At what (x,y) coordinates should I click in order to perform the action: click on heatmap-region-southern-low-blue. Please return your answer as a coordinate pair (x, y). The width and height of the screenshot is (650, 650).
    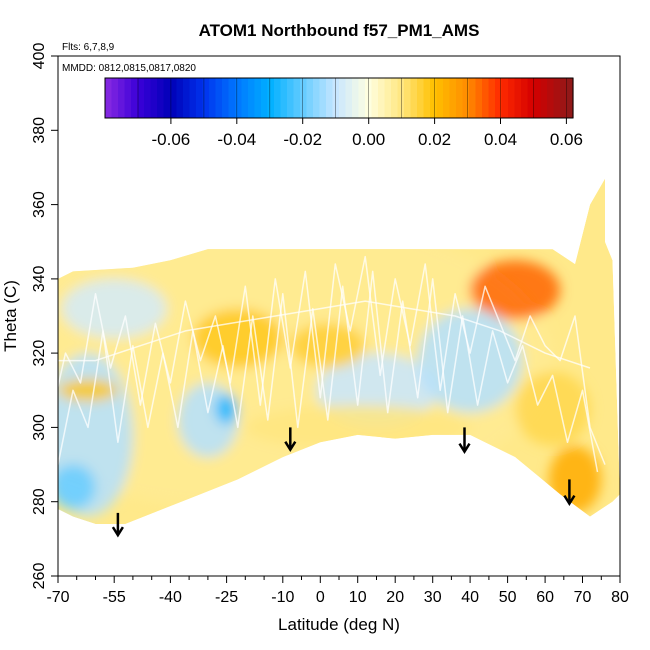
    Looking at the image, I should click on (77, 487).